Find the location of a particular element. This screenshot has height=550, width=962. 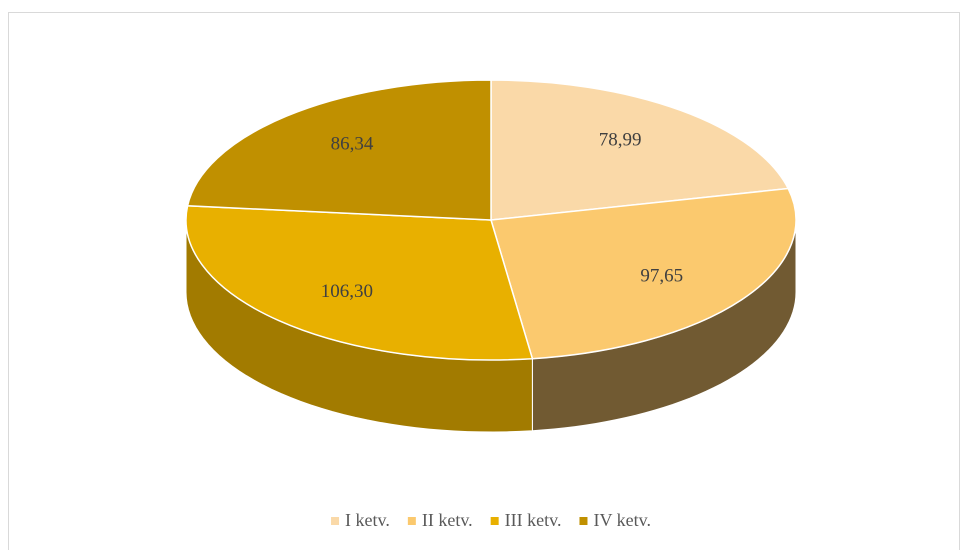

data-label: 106,30 is located at coordinates (347, 291).